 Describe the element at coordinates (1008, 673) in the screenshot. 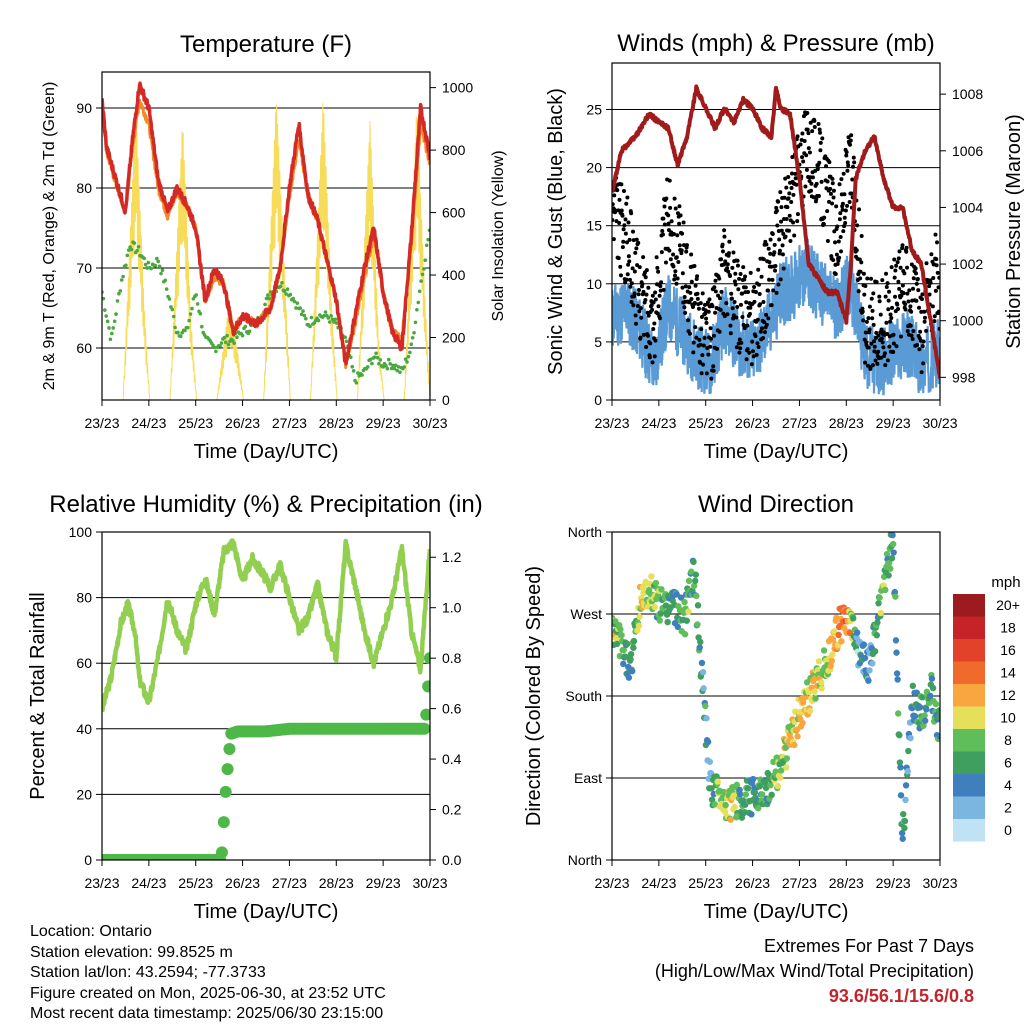

I see `colorbar-label: 14` at that location.